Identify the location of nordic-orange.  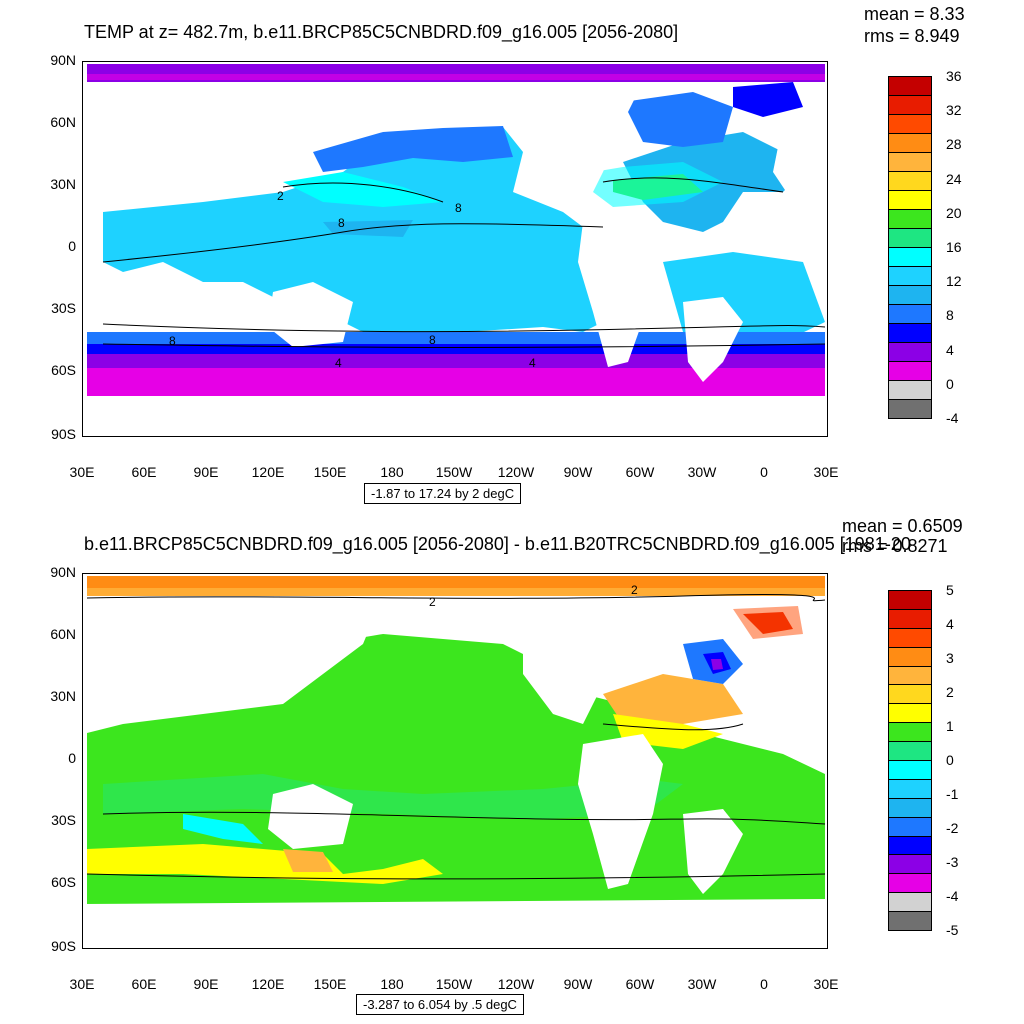
(768, 622).